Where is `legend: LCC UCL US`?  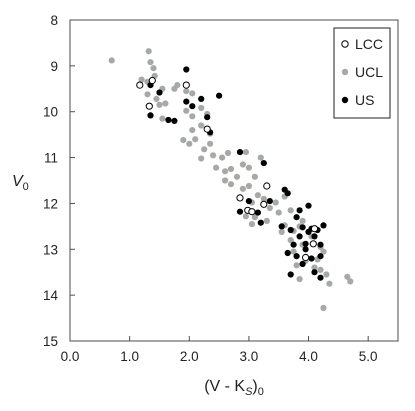 legend: LCC UCL US is located at coordinates (362, 73).